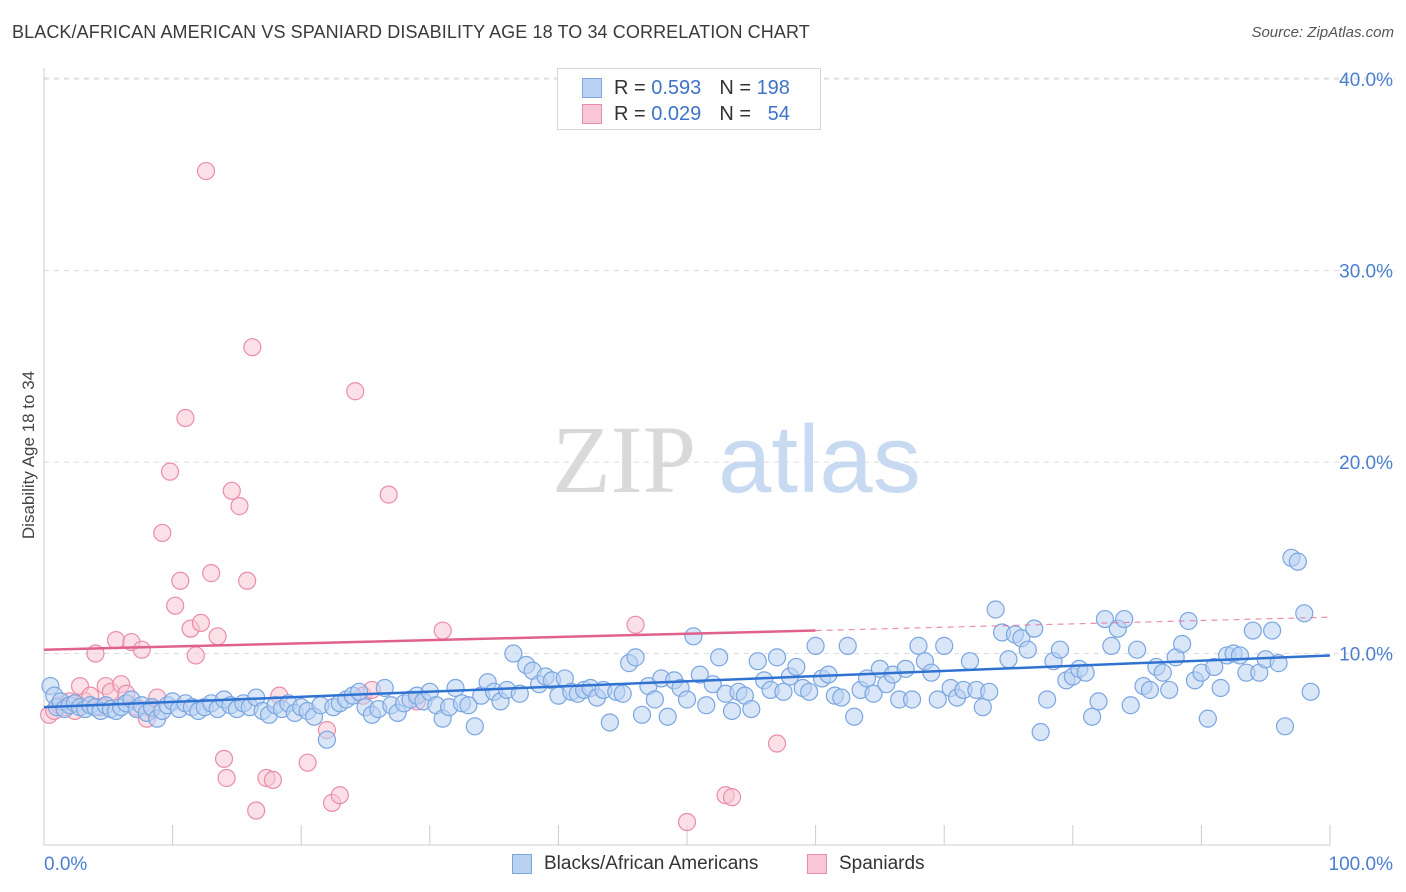 This screenshot has width=1406, height=892. Describe the element at coordinates (592, 114) in the screenshot. I see `legend-swatch-pink` at that location.